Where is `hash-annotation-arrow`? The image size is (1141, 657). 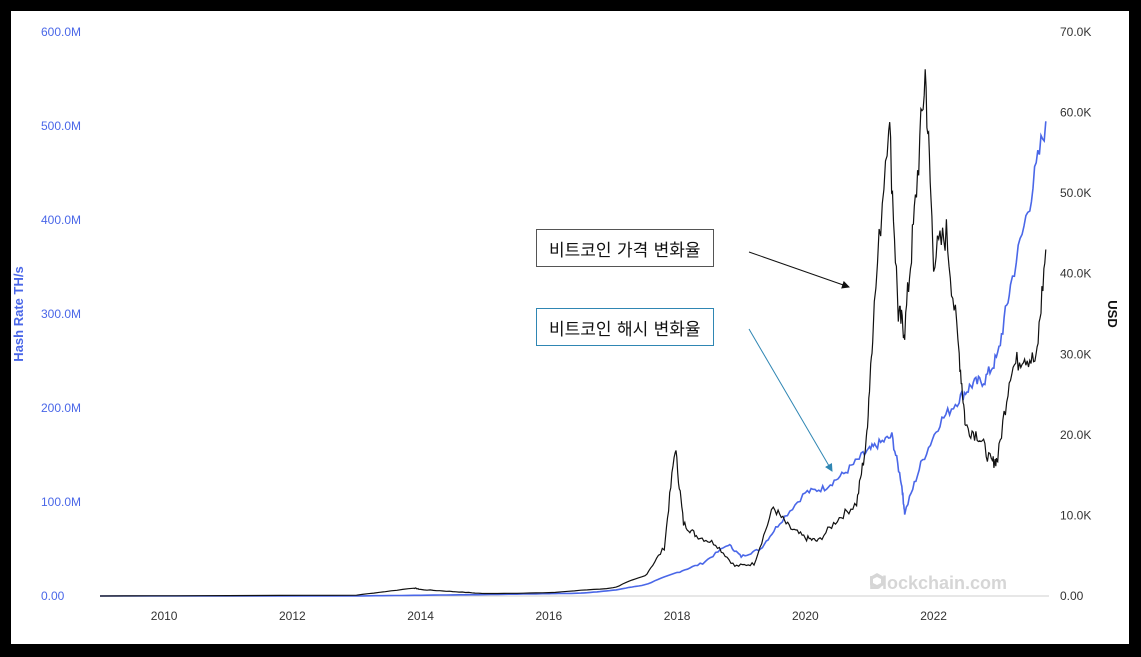
hash-annotation-arrow is located at coordinates (790, 400).